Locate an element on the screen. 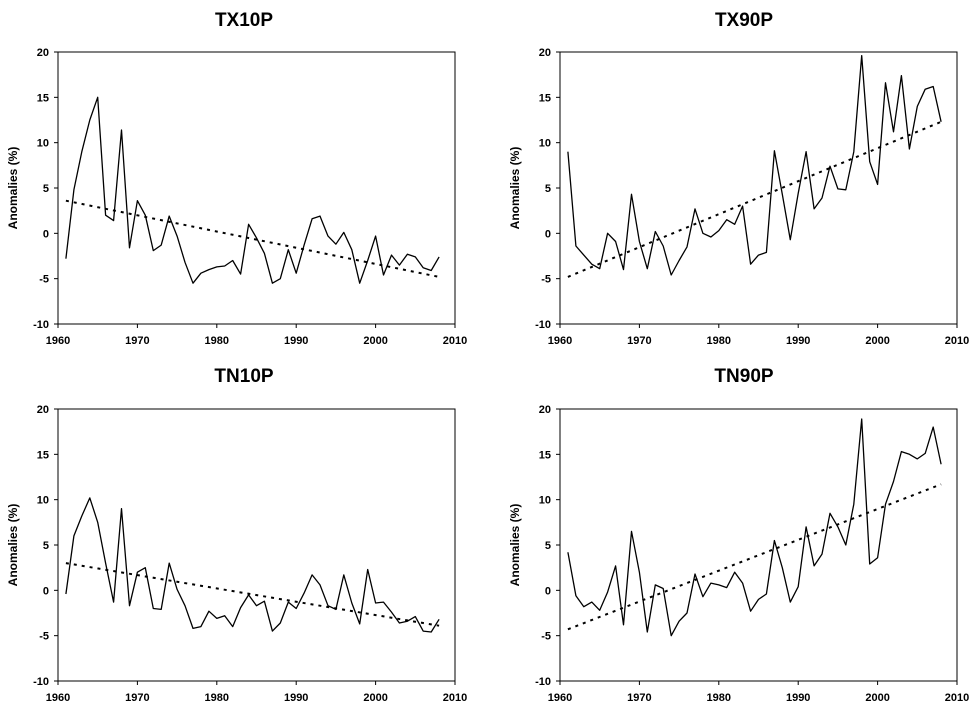 Image resolution: width=977 pixels, height=710 pixels. panel-title: TN10P is located at coordinates (243, 376).